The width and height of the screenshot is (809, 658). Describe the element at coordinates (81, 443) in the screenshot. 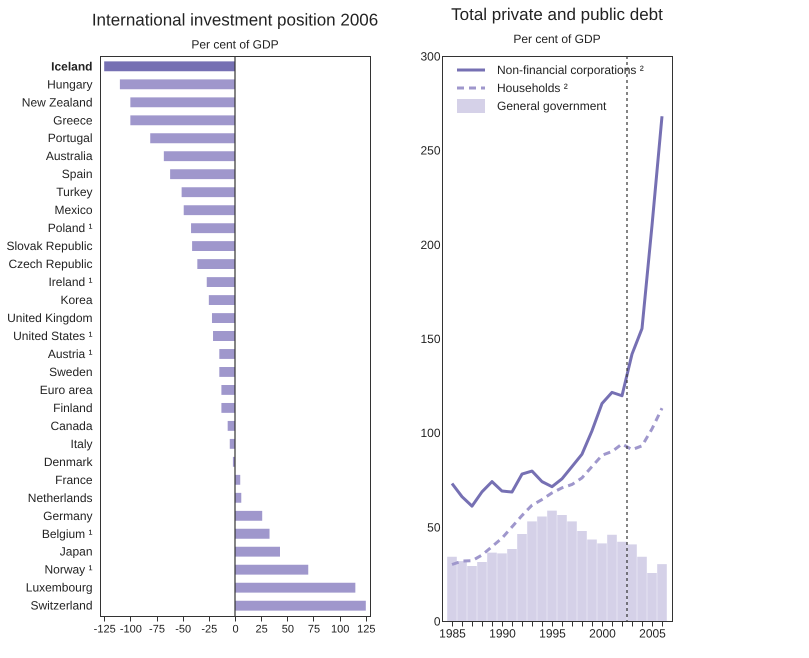

I see `y-tick-label: Italy` at that location.